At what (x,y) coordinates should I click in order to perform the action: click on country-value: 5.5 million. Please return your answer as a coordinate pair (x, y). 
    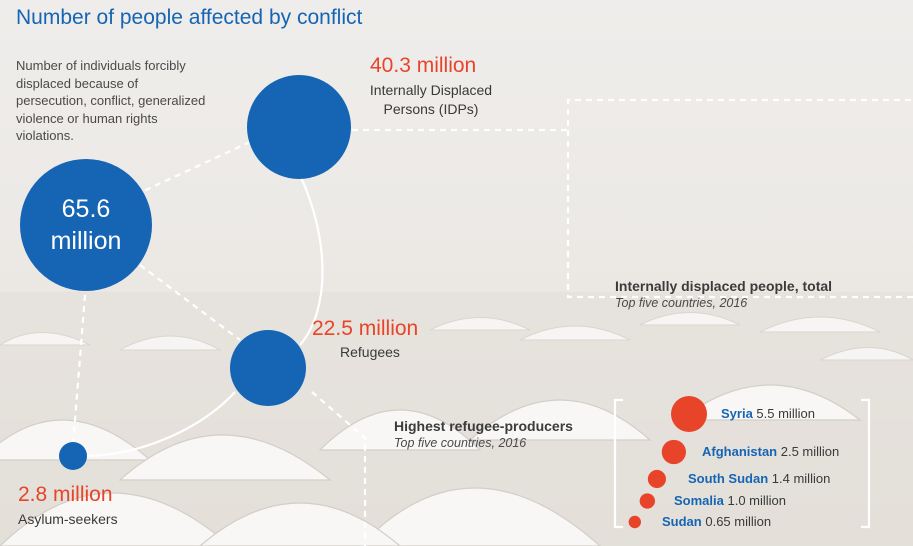
    Looking at the image, I should click on (783, 413).